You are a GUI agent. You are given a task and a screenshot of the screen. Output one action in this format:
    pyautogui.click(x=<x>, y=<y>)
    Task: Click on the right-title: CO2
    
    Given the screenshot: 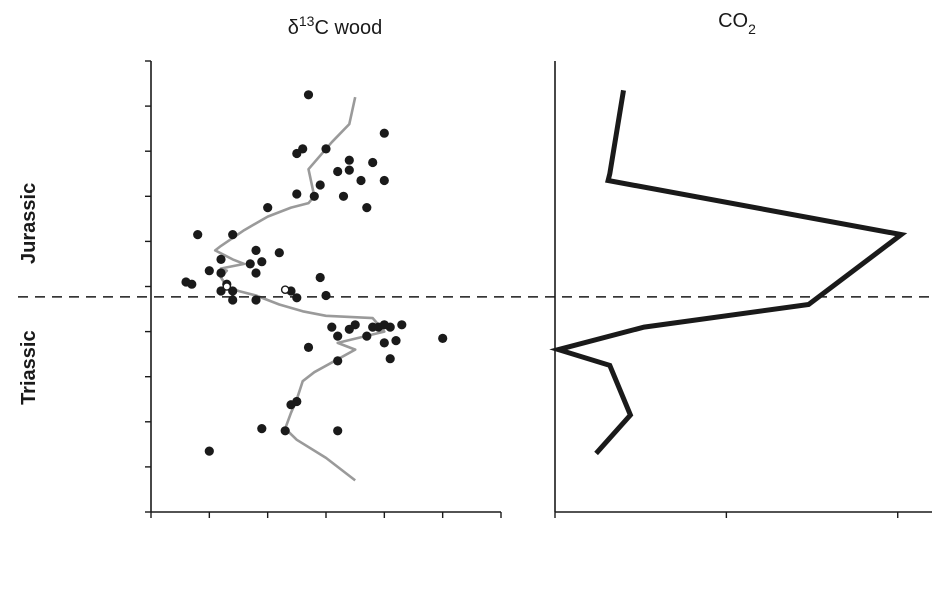 What is the action you would take?
    pyautogui.click(x=737, y=23)
    